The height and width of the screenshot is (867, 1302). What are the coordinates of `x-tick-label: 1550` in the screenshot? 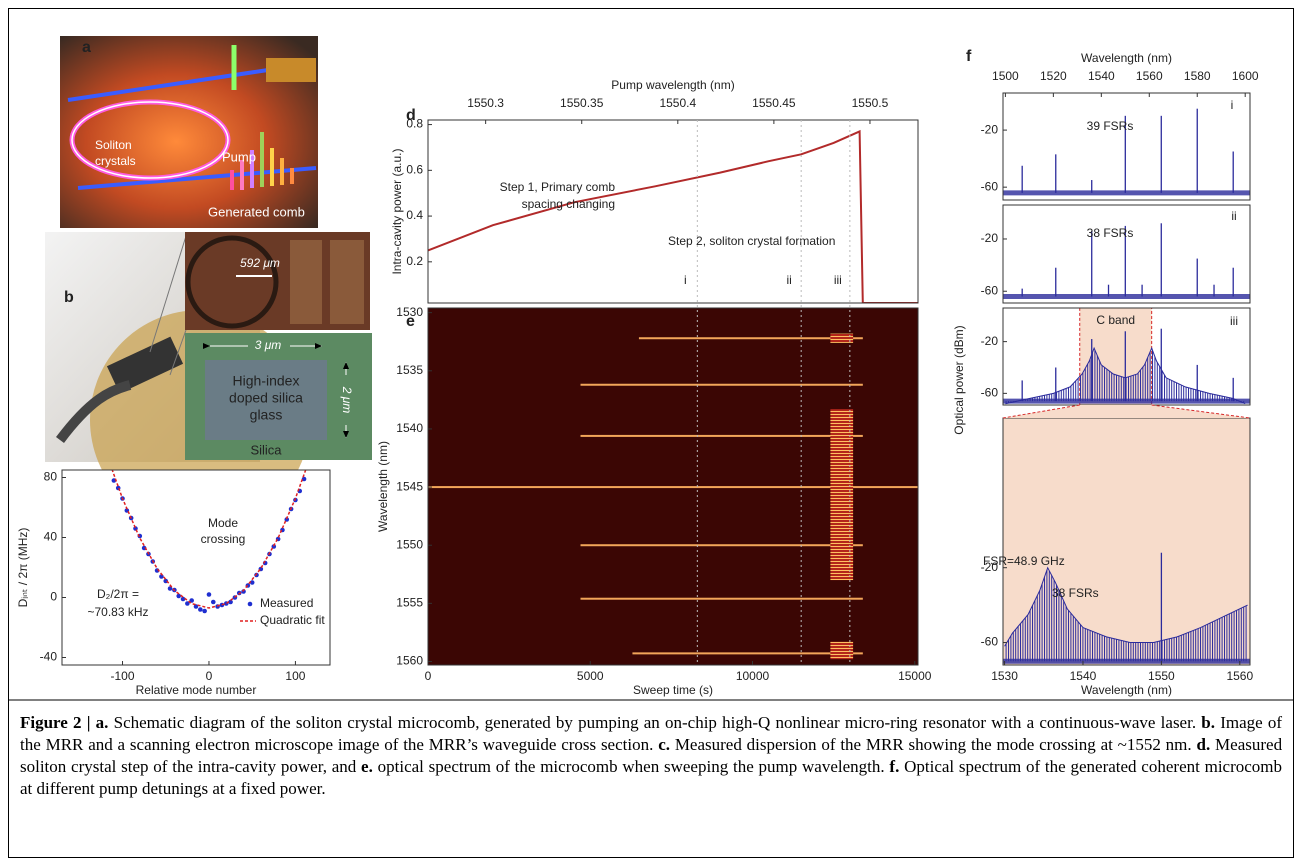 It's located at (1161, 676).